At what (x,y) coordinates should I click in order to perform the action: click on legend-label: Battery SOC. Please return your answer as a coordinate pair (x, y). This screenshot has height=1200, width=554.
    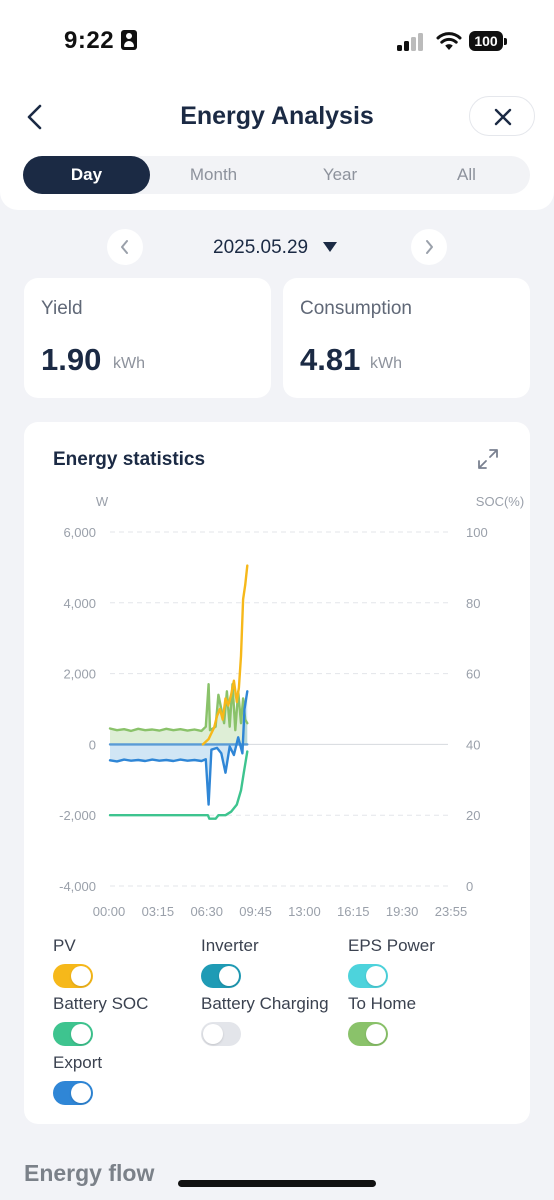
    Looking at the image, I should click on (101, 1003).